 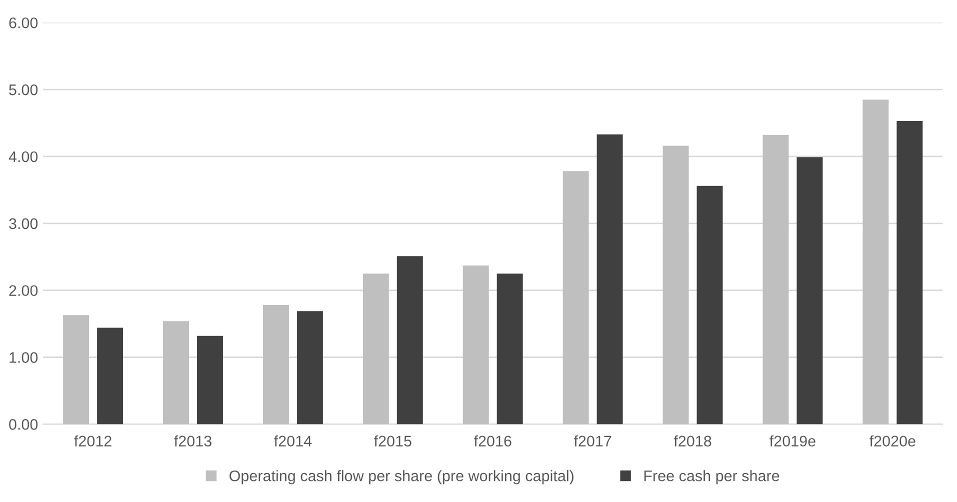 I want to click on legend-label: Operating cash flow per share (pre working capital), so click(x=402, y=477).